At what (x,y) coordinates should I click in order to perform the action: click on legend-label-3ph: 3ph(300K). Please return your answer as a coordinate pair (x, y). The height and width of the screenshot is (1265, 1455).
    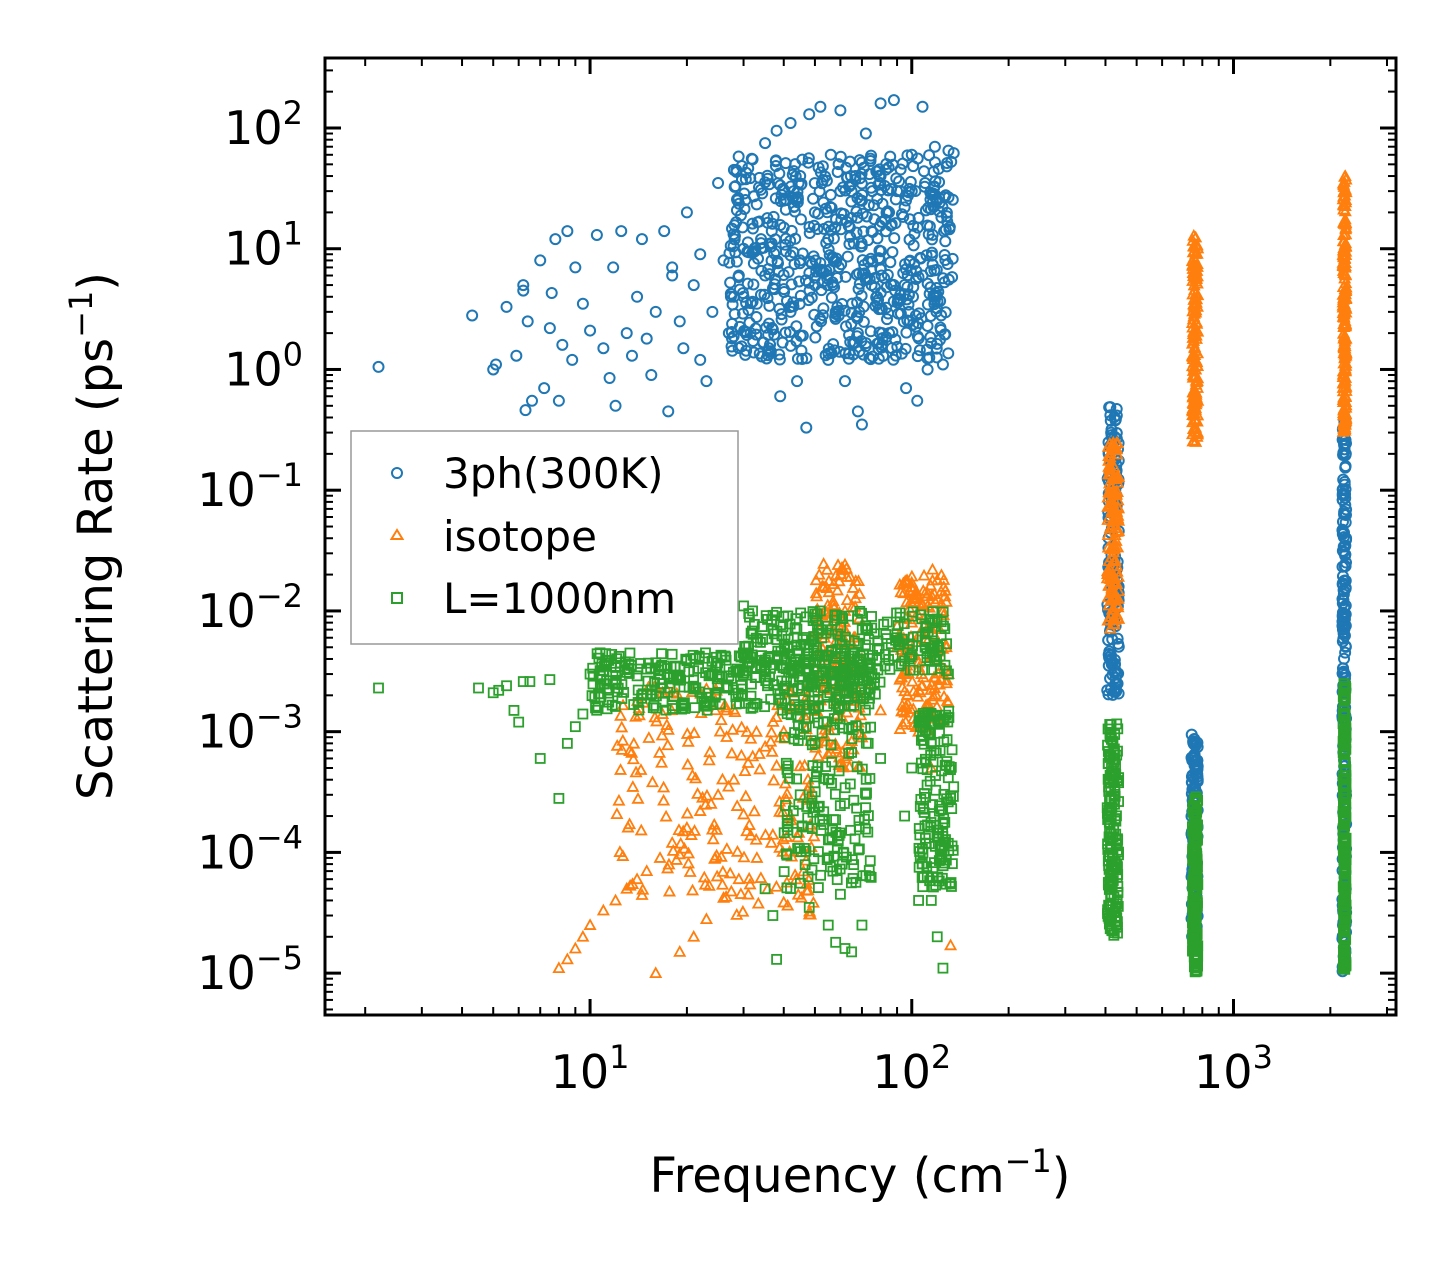
    Looking at the image, I should click on (553, 473).